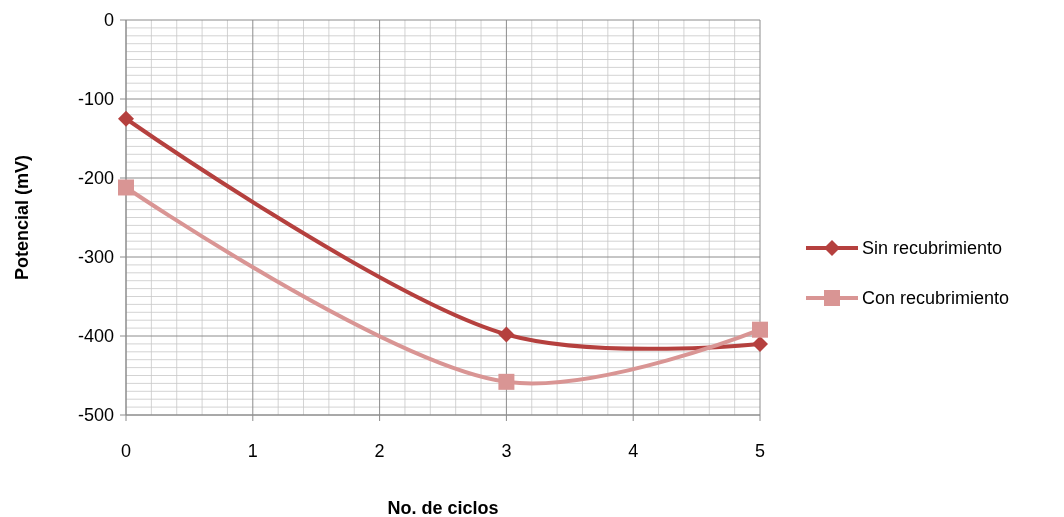  I want to click on y-tick-label: -400, so click(95, 336).